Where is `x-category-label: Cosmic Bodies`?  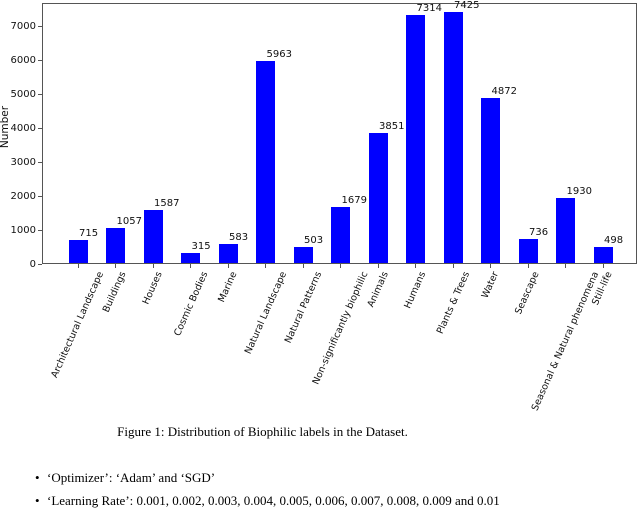
x-category-label: Cosmic Bodies is located at coordinates (190, 304).